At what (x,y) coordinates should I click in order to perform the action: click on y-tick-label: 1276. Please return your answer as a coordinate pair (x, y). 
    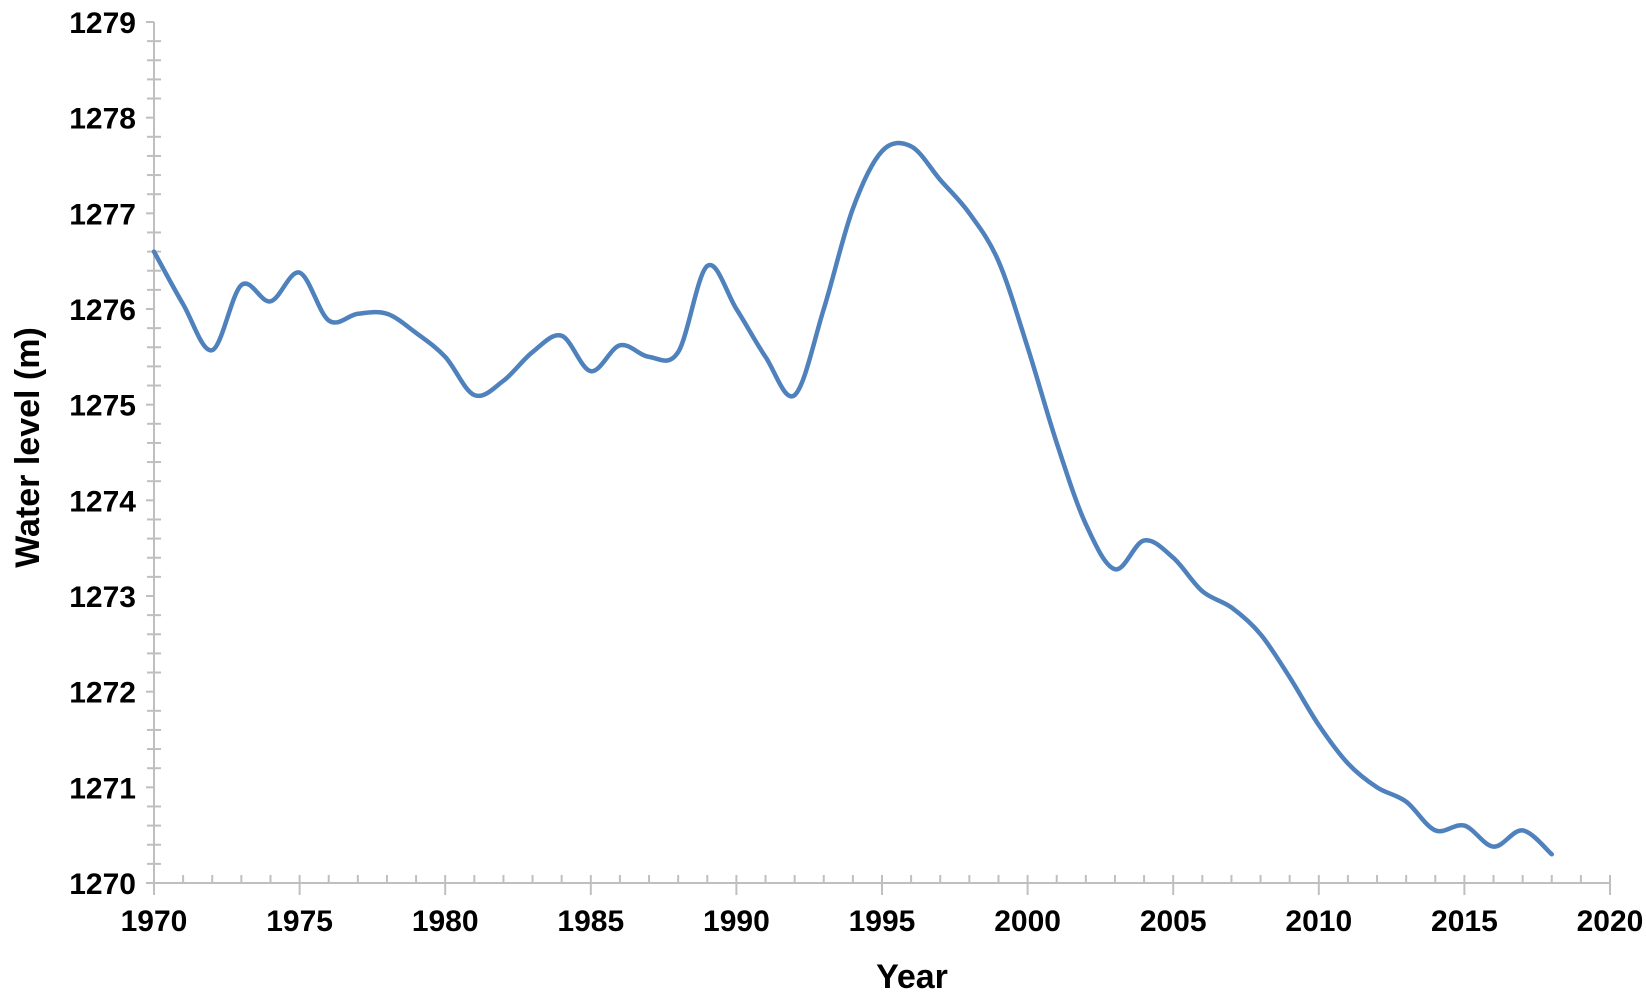
    Looking at the image, I should click on (102, 310).